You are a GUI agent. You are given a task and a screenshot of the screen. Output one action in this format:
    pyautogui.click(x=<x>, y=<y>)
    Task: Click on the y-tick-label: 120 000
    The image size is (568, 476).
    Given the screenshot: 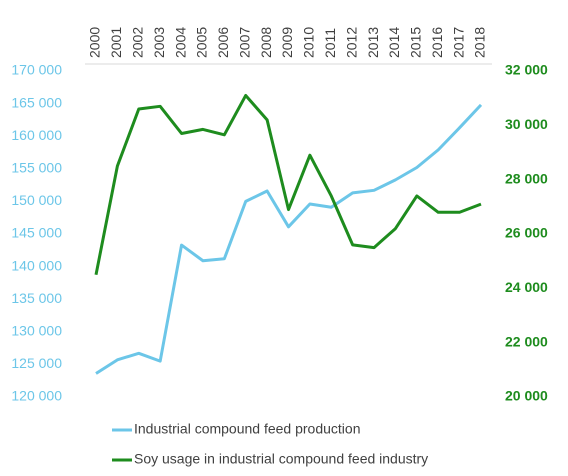 What is the action you would take?
    pyautogui.click(x=36, y=396)
    